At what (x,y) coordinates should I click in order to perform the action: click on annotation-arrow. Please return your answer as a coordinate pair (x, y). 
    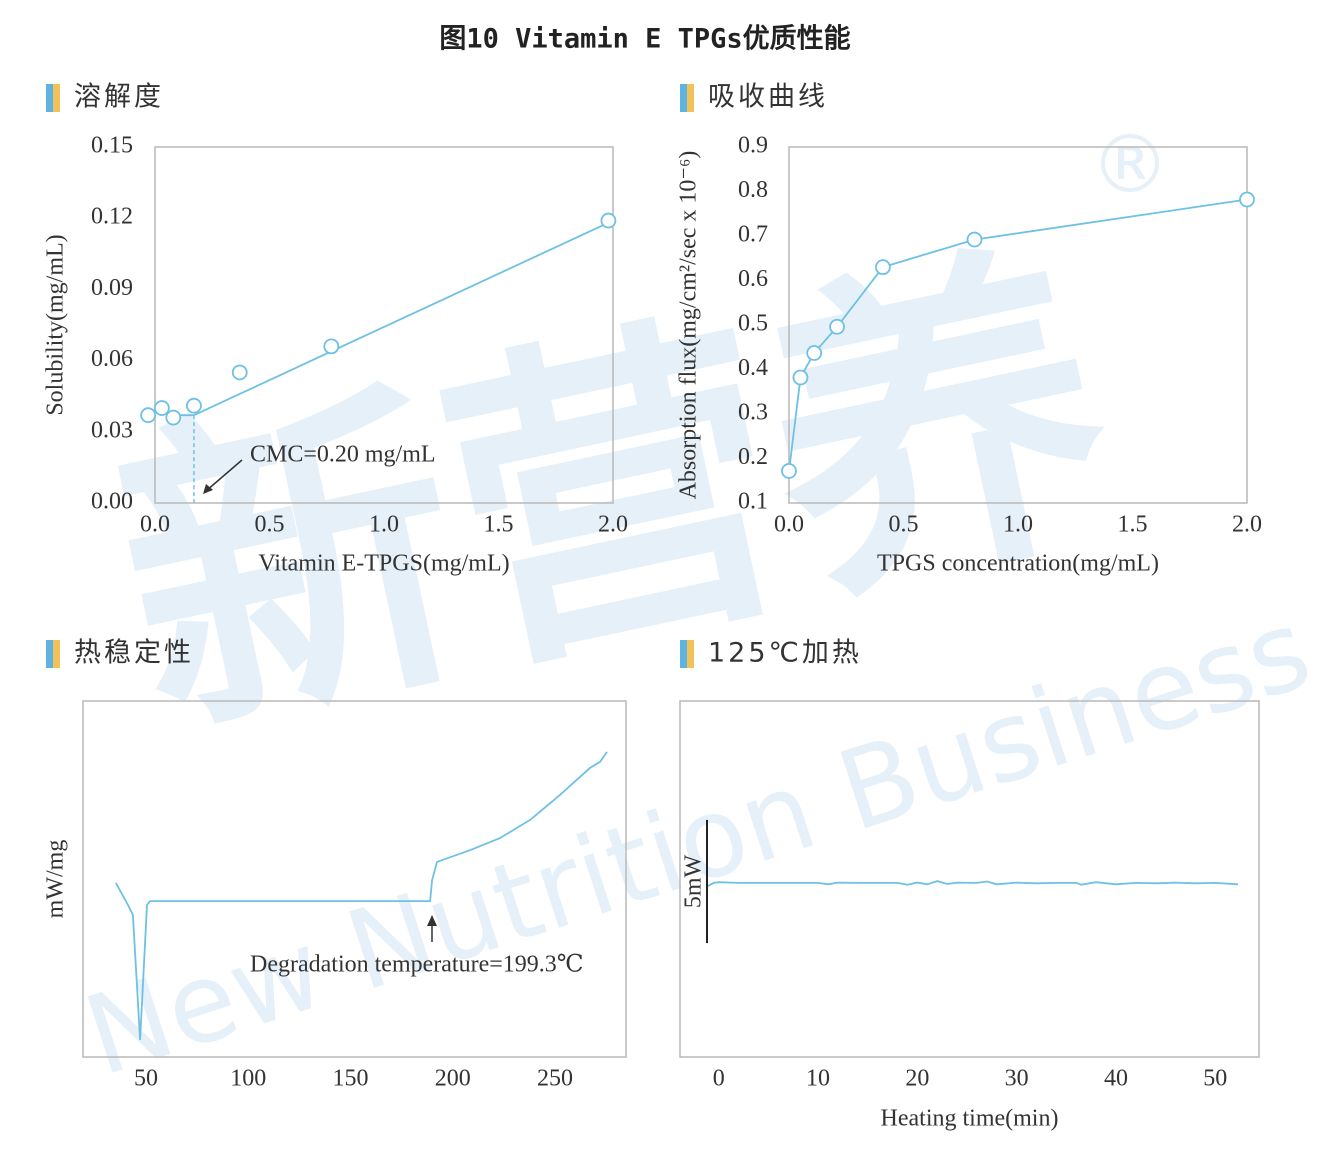
    Looking at the image, I should click on (224, 475).